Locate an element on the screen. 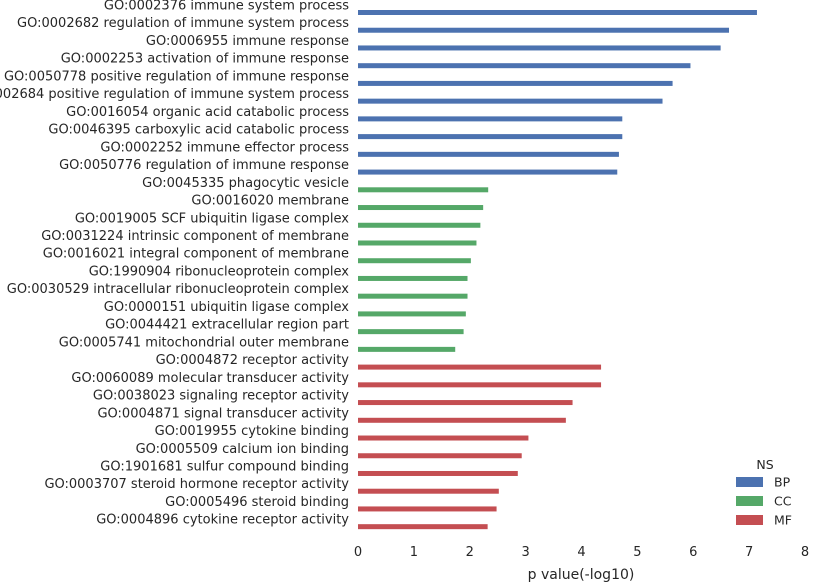 This screenshot has width=815, height=587. bar-label: GO:0002376 immune system process is located at coordinates (226, 7).